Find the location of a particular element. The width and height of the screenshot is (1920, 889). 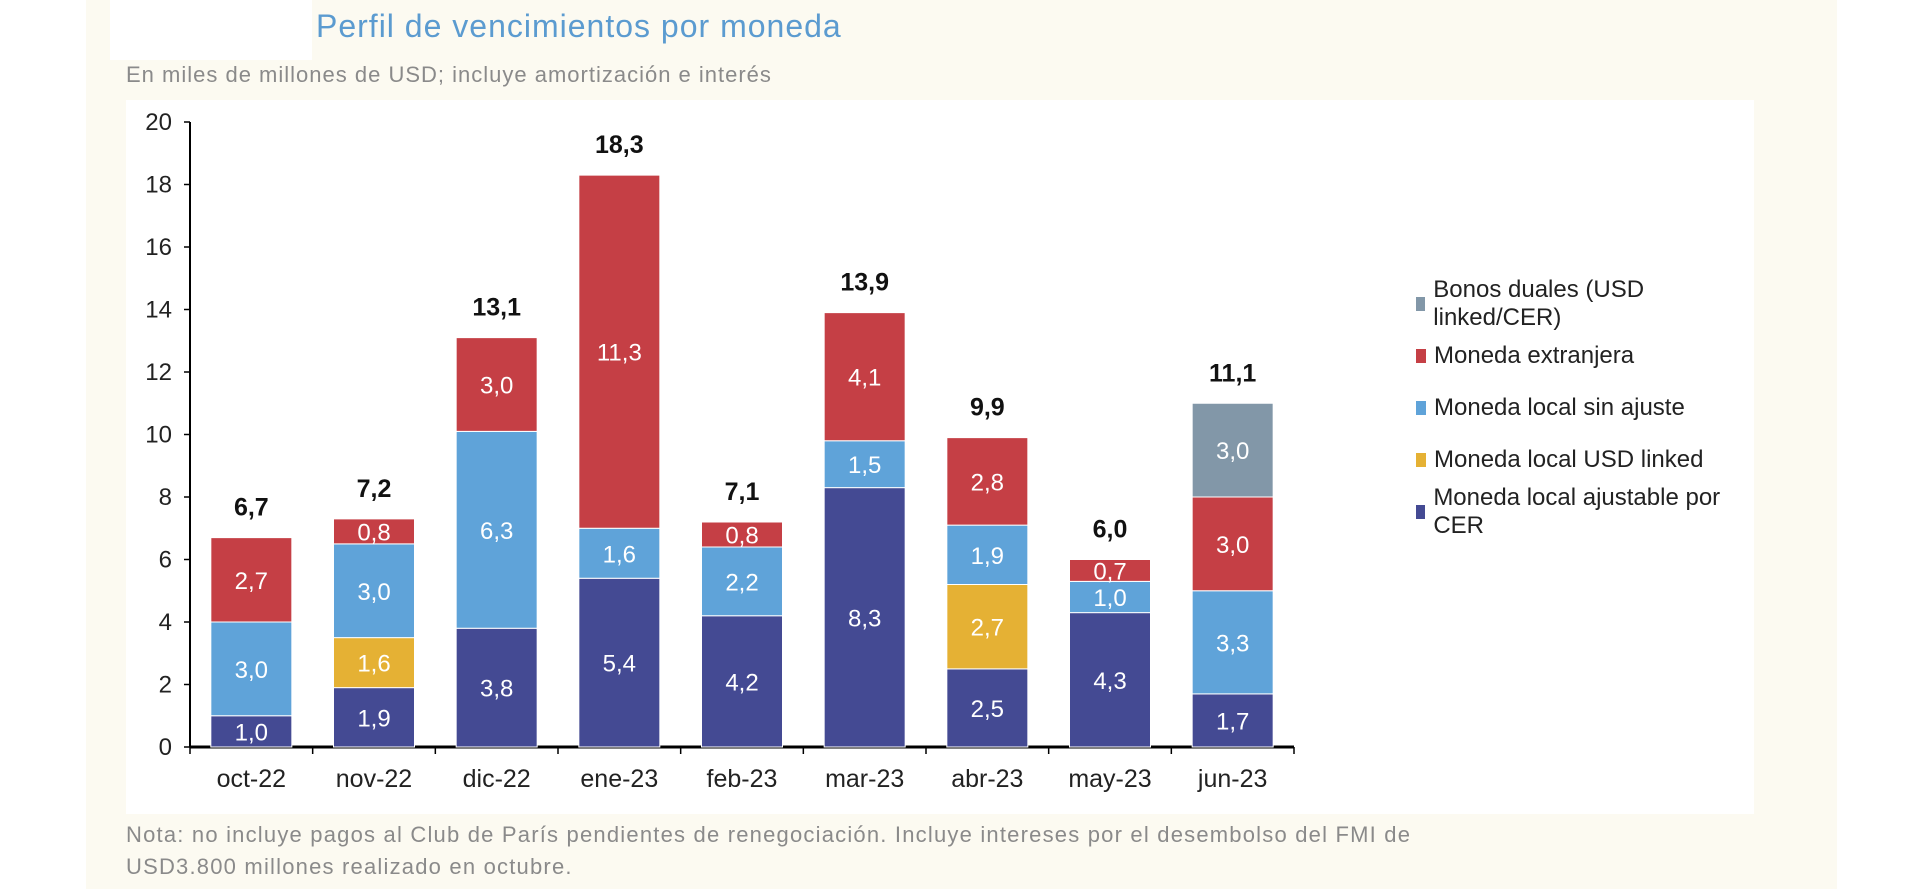

legend-label: Moneda extranjera is located at coordinates (1534, 355).